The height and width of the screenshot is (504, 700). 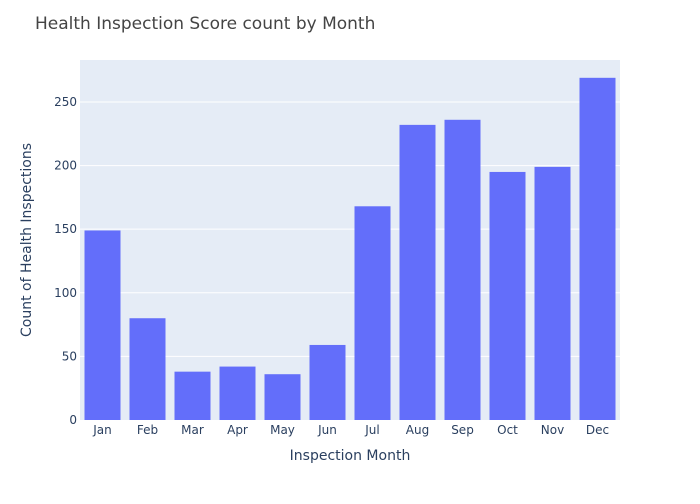 I want to click on chart-title: Health Inspection Score count by Month, so click(x=205, y=24).